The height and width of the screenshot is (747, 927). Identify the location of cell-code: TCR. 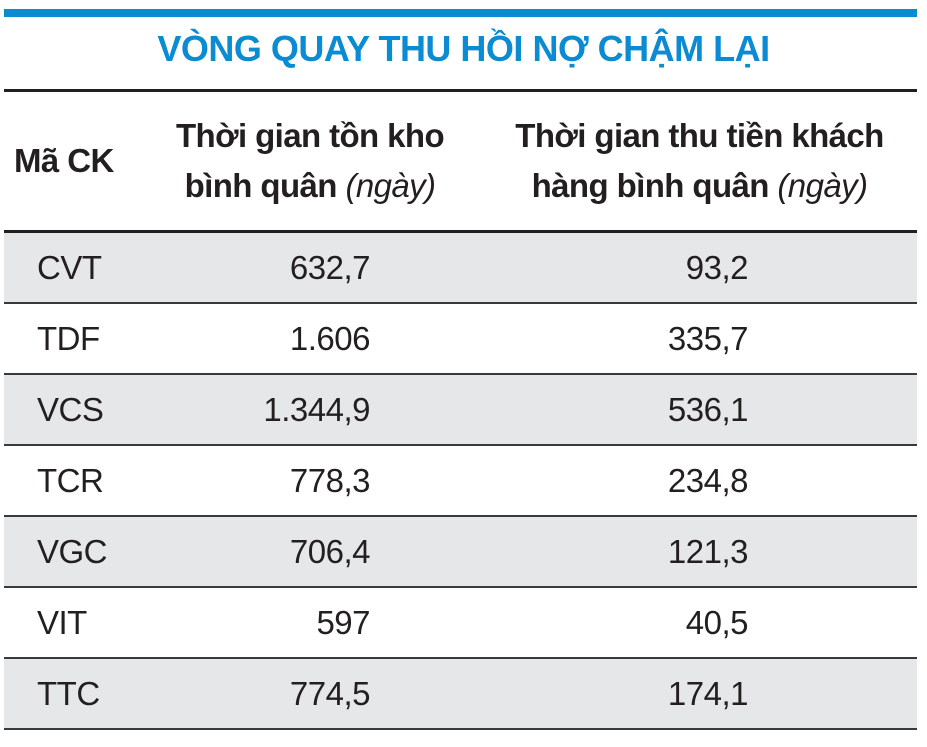
(70, 480).